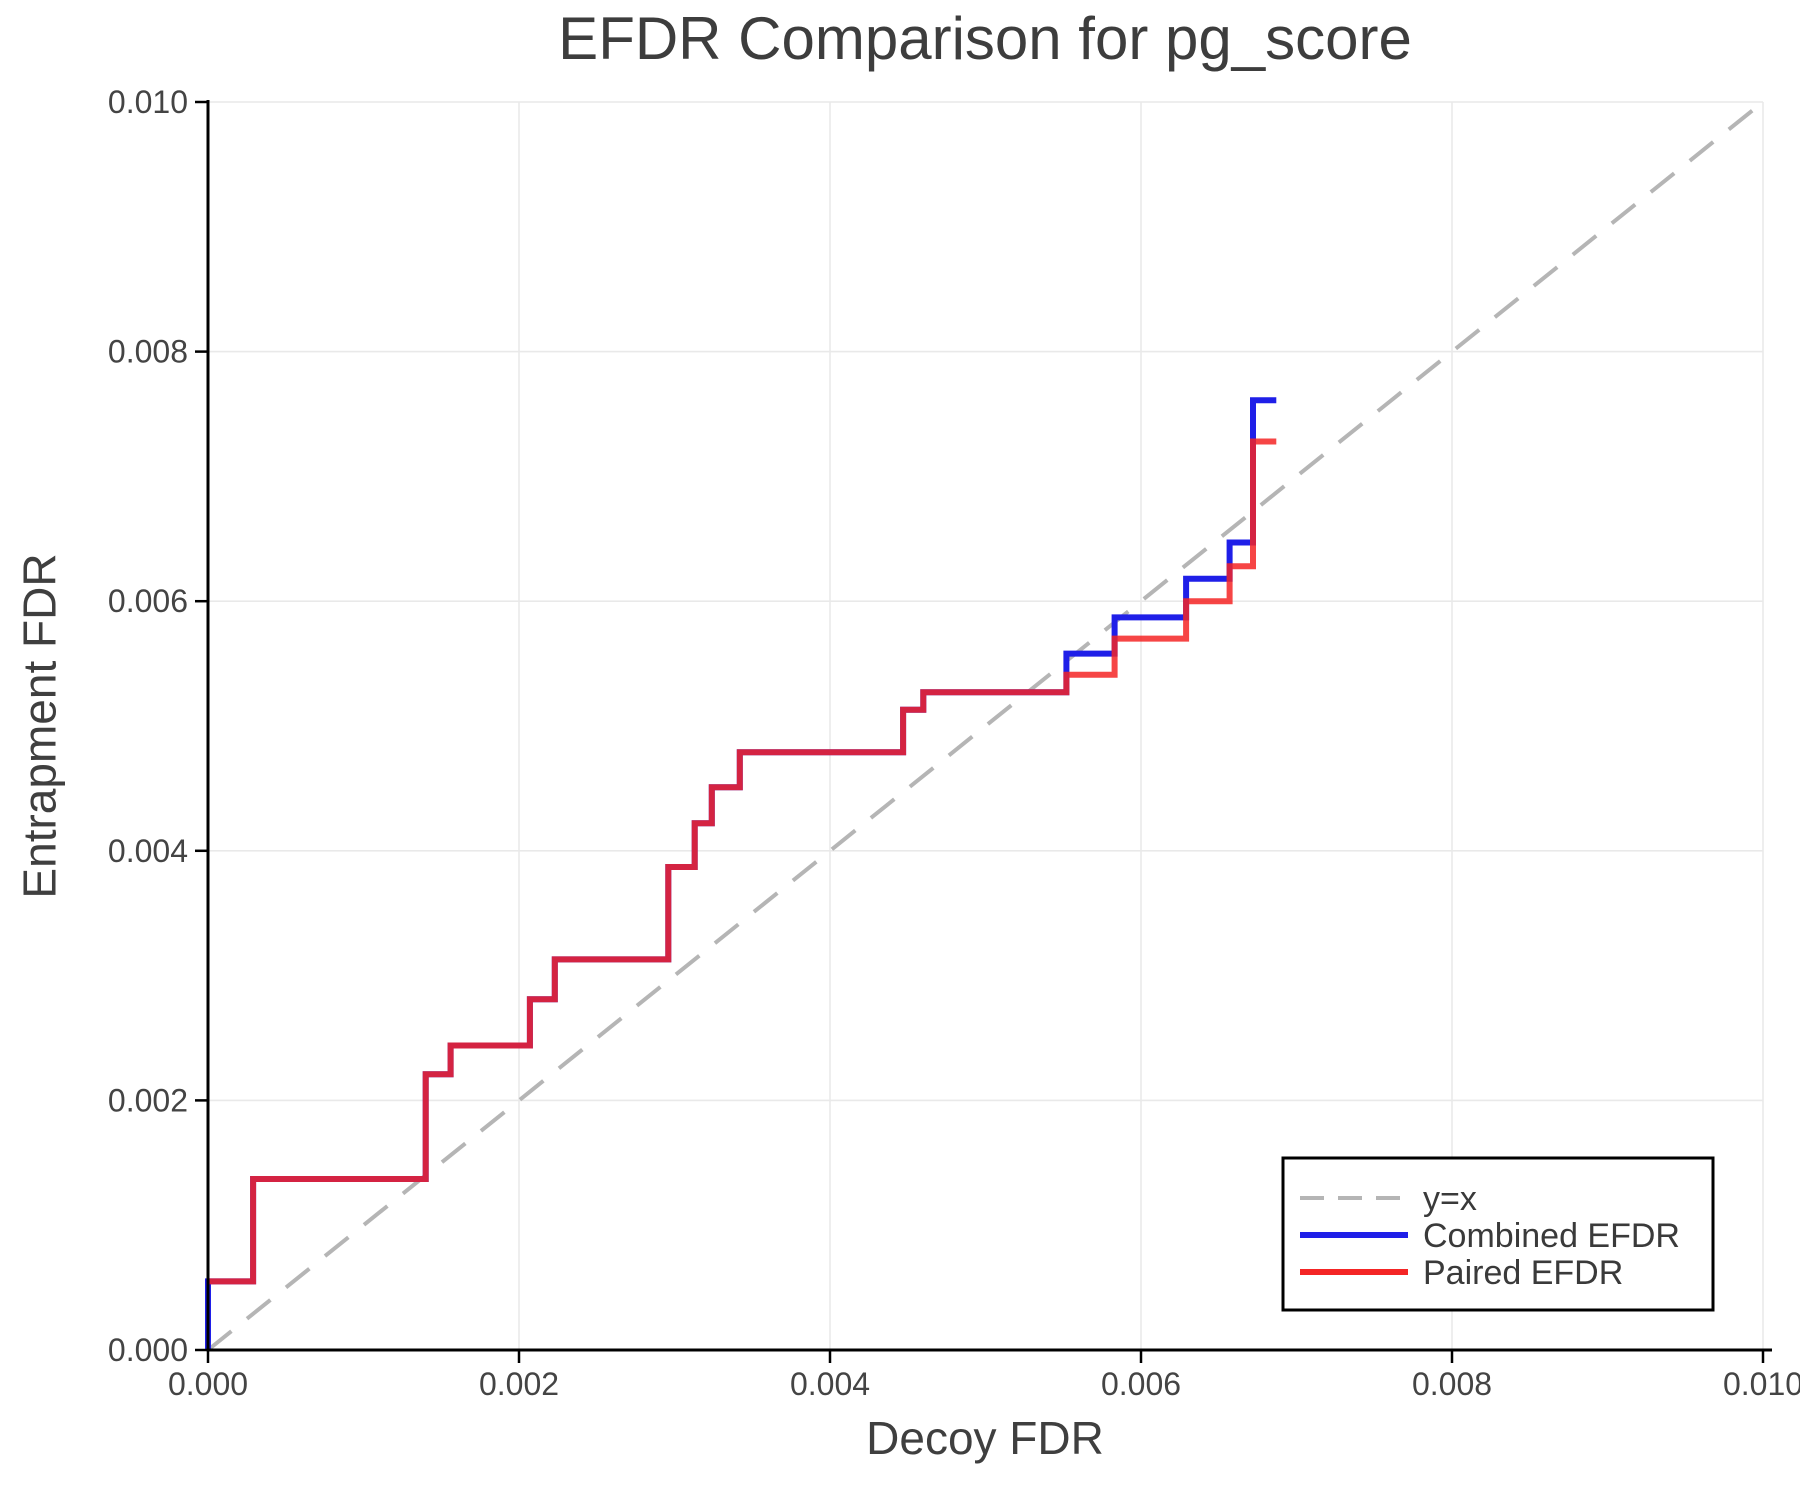 Image resolution: width=1800 pixels, height=1500 pixels. Describe the element at coordinates (1450, 1199) in the screenshot. I see `legend-label-y-x: y=x` at that location.